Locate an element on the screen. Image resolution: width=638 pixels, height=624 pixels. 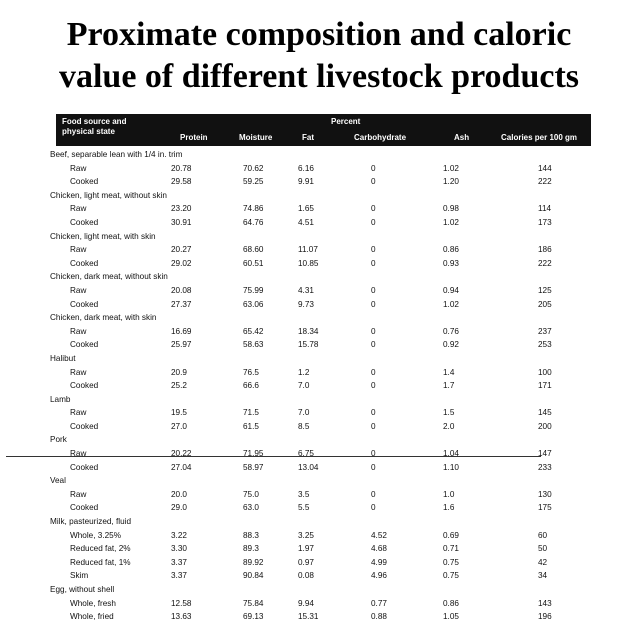
protein-cell: 29.58 is located at coordinates (181, 182).